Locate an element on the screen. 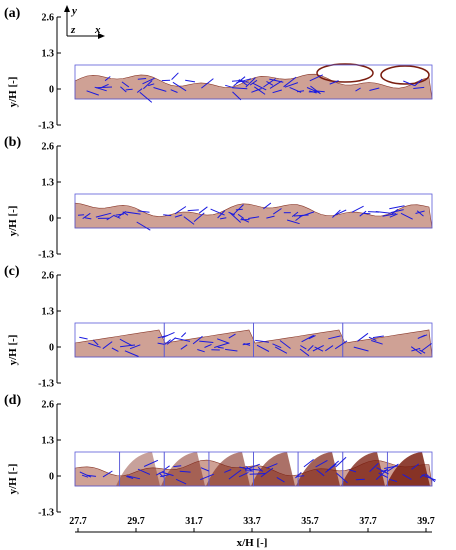 This screenshot has height=550, width=456. coordinate-indicator: y z x is located at coordinates (84, 22).